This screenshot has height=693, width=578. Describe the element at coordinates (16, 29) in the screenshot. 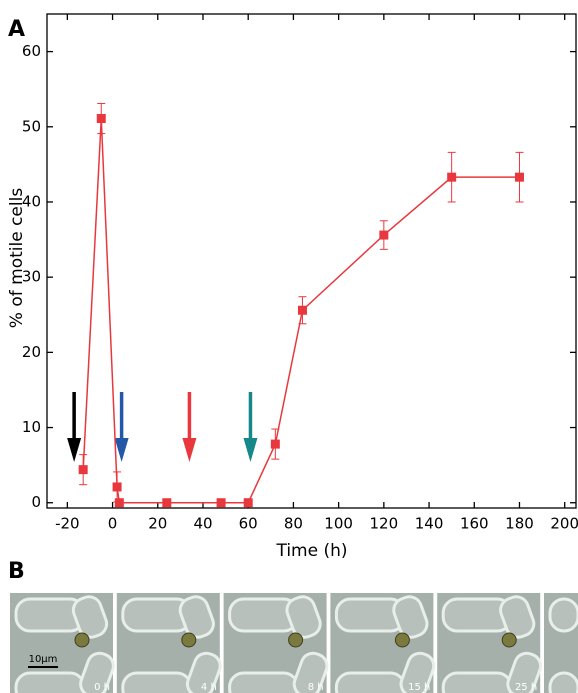

I see `panel-label: A` at that location.